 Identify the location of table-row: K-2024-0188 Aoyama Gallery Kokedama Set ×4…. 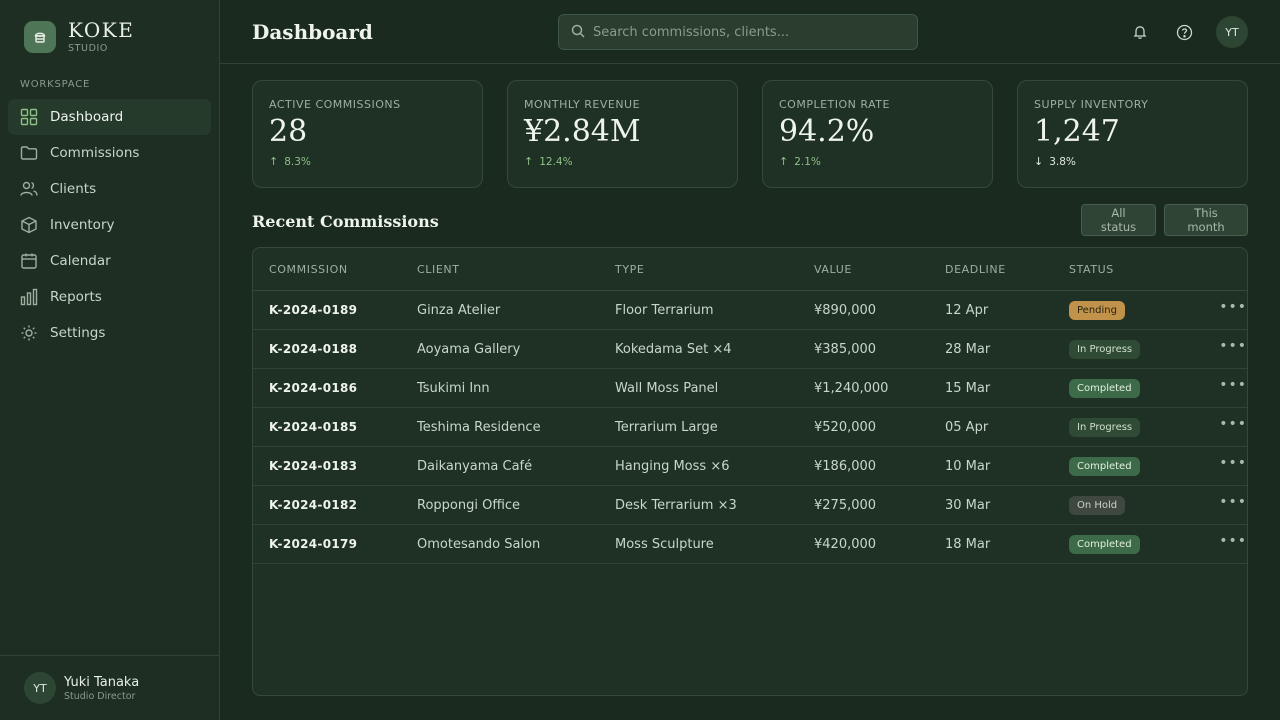
(750, 349).